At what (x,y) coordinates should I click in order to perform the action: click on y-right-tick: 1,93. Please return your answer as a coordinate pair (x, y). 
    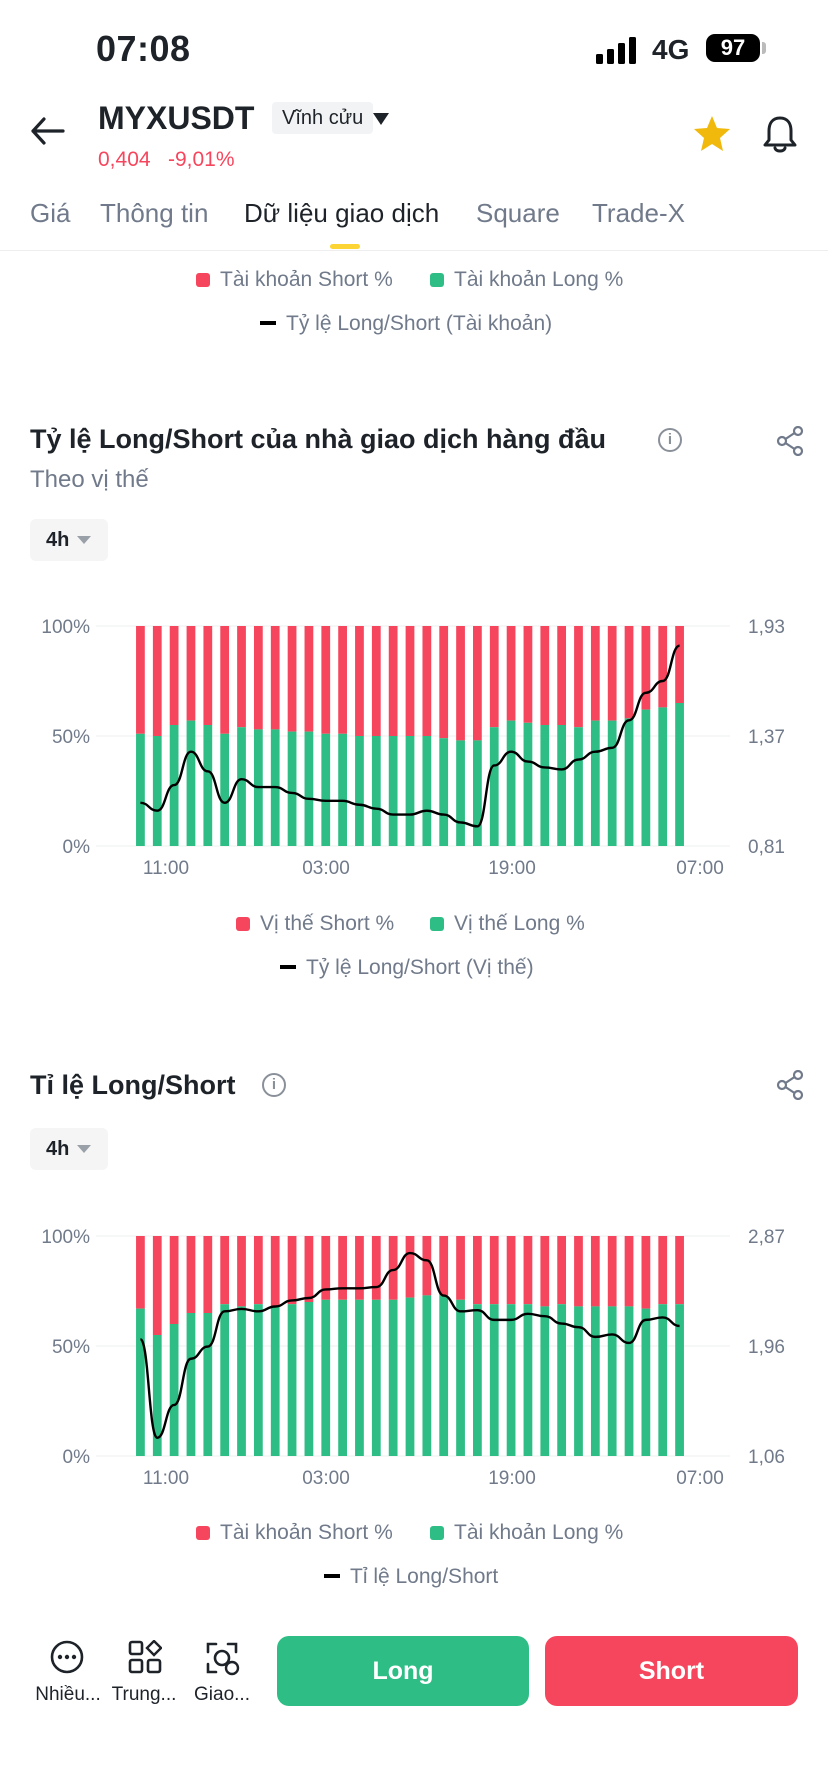
    Looking at the image, I should click on (766, 627).